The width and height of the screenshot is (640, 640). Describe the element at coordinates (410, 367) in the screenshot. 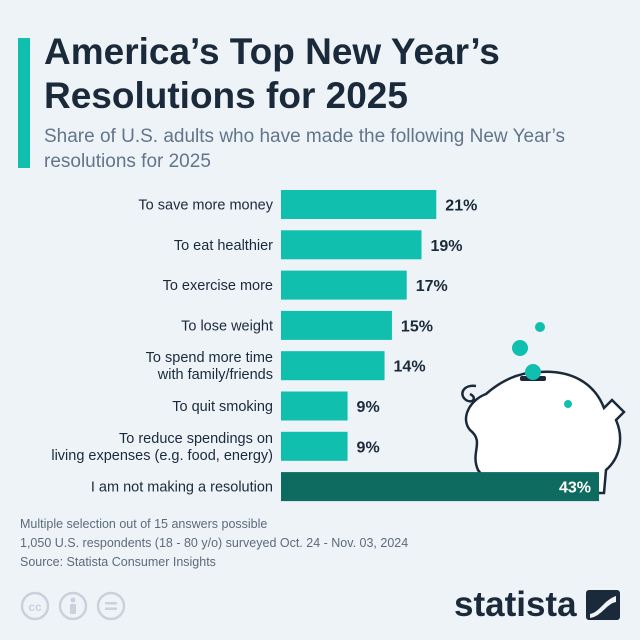

I see `value-label: 14%` at that location.